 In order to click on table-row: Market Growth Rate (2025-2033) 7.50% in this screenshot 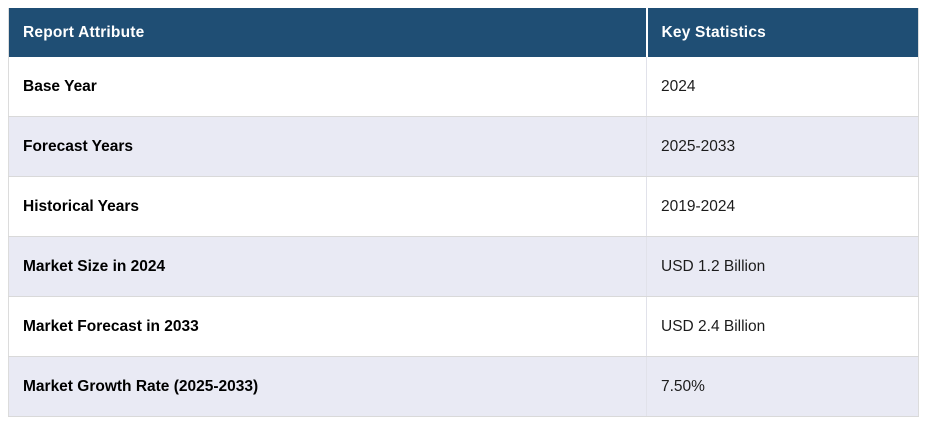, I will do `click(463, 386)`.